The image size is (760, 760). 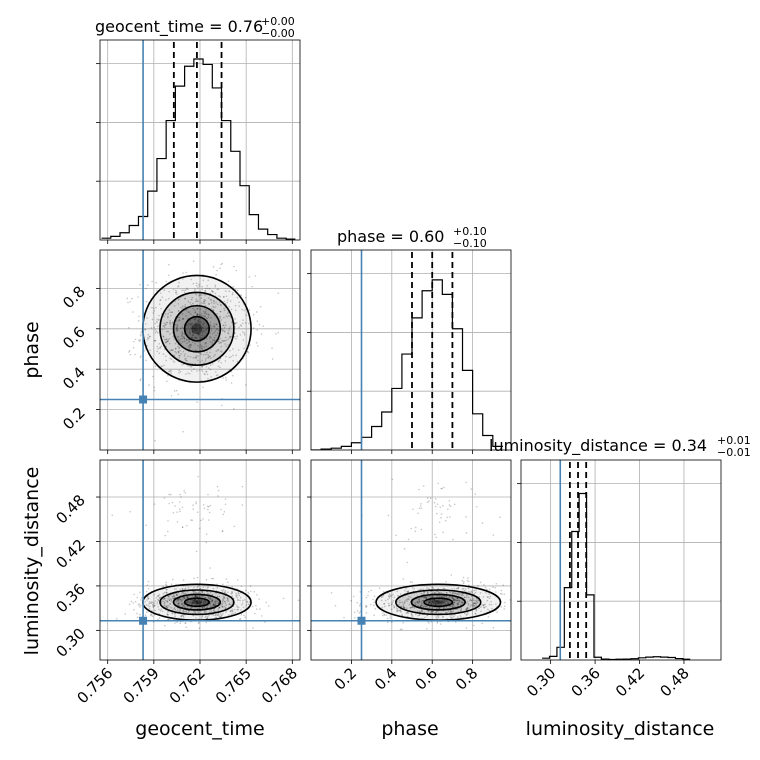 I want to click on density-level, so click(x=197, y=602).